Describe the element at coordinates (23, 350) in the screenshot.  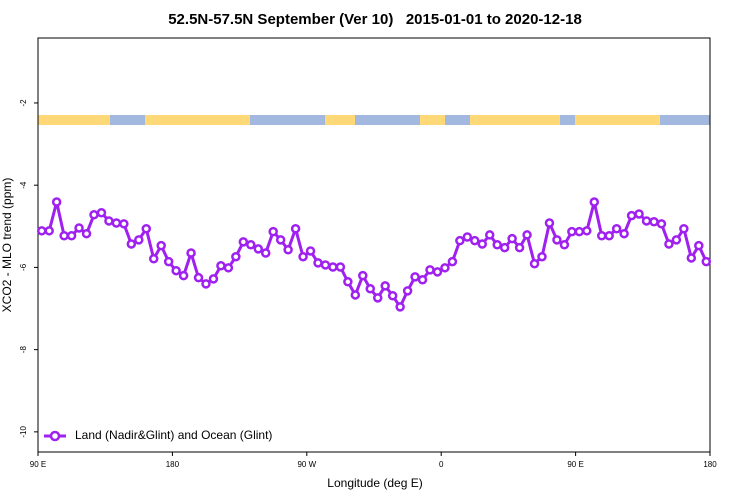
I see `y-tick-label: -8` at that location.